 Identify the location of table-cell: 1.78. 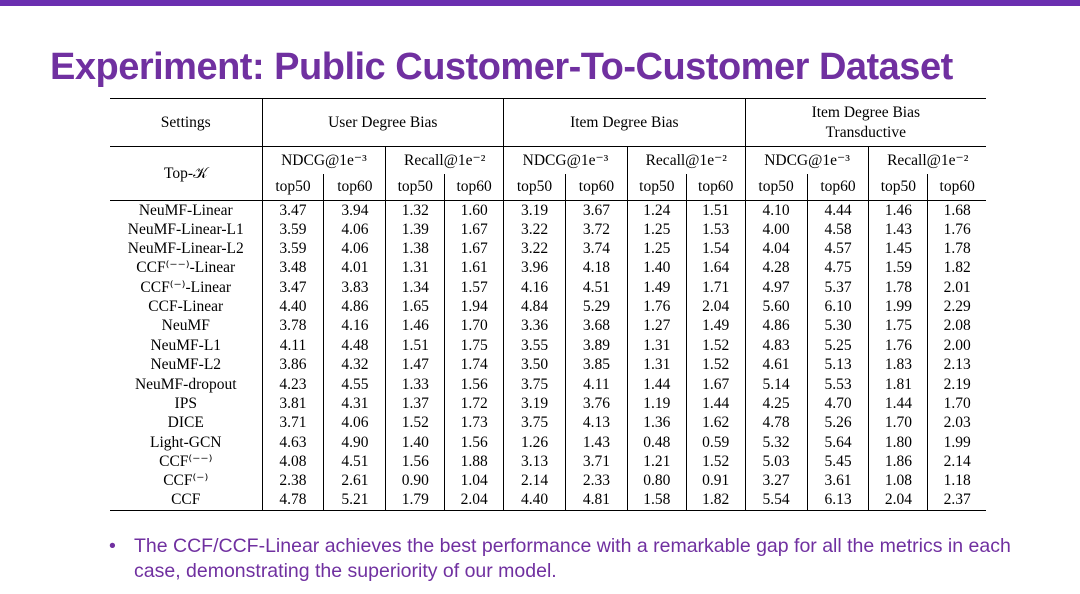
(956, 249).